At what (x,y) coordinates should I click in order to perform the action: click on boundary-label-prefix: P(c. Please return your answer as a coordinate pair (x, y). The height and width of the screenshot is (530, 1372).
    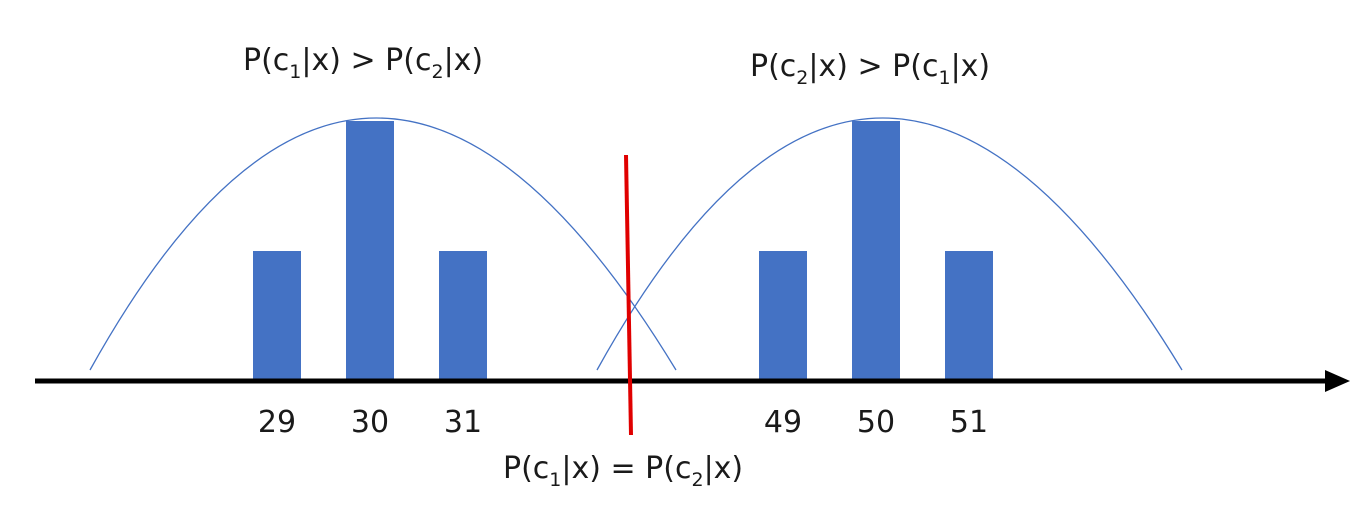
    Looking at the image, I should click on (526, 468).